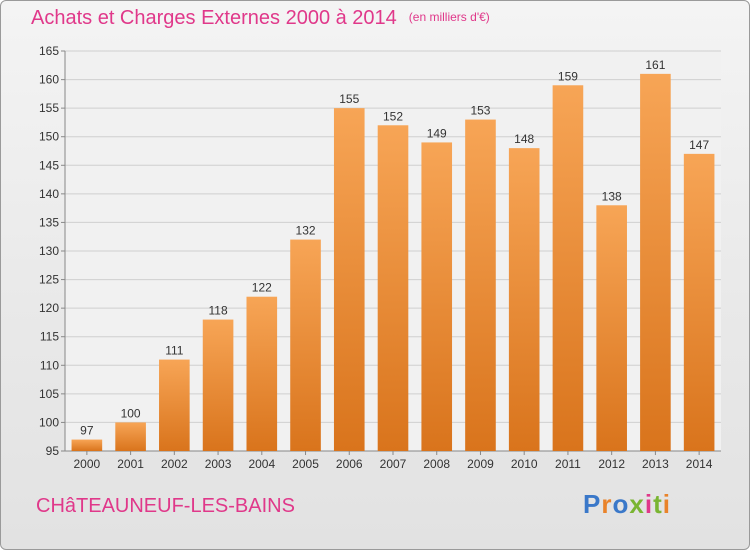 The height and width of the screenshot is (550, 750). Describe the element at coordinates (306, 231) in the screenshot. I see `data-label-2005: 132` at that location.